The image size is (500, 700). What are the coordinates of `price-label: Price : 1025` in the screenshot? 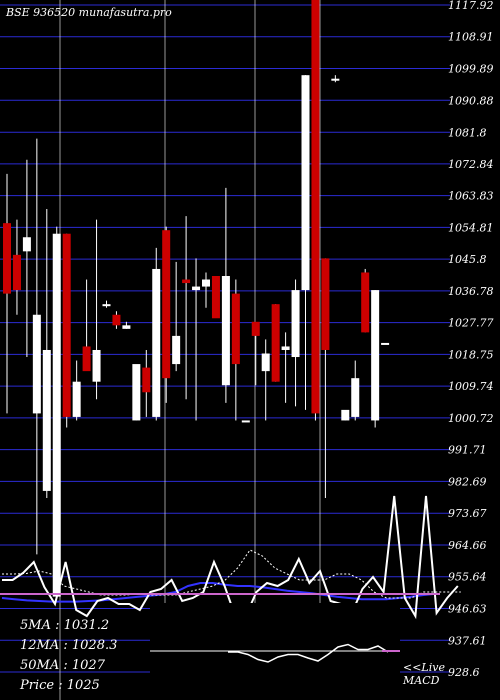 It's located at (59, 685).